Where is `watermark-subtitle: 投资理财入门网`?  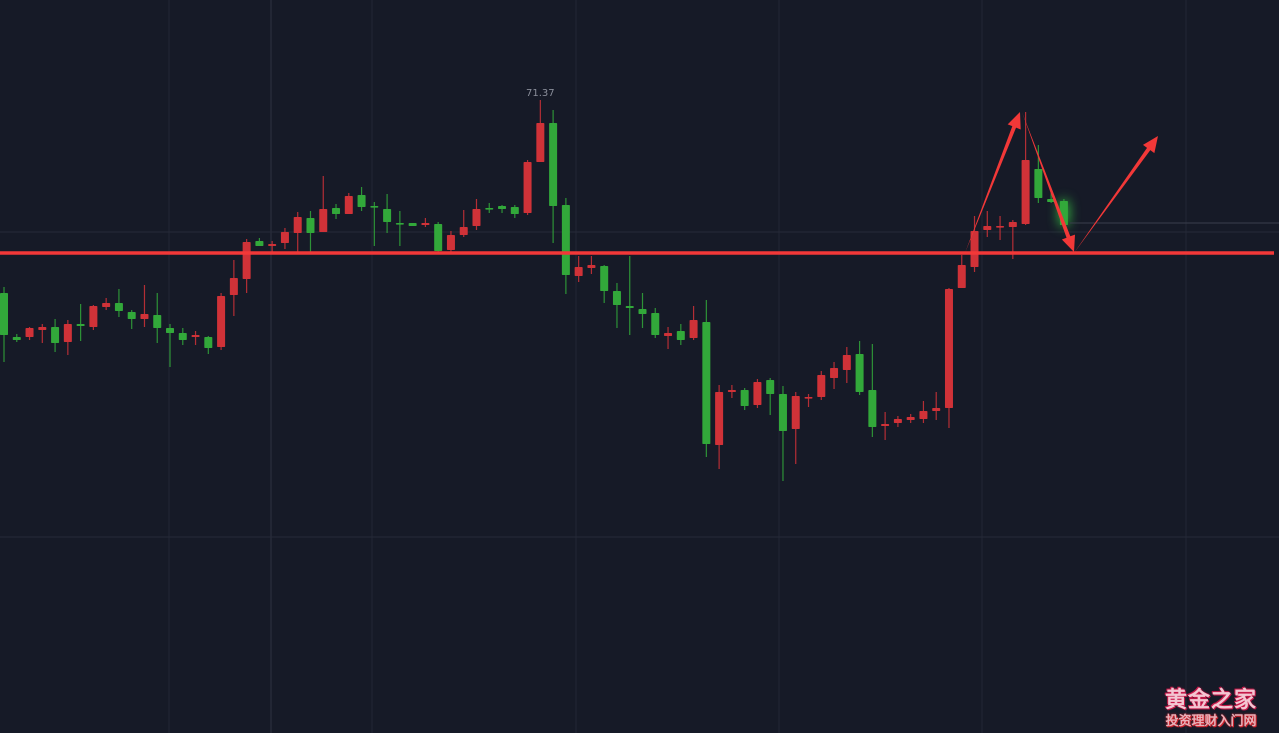
watermark-subtitle: 投资理财入门网 is located at coordinates (1211, 721).